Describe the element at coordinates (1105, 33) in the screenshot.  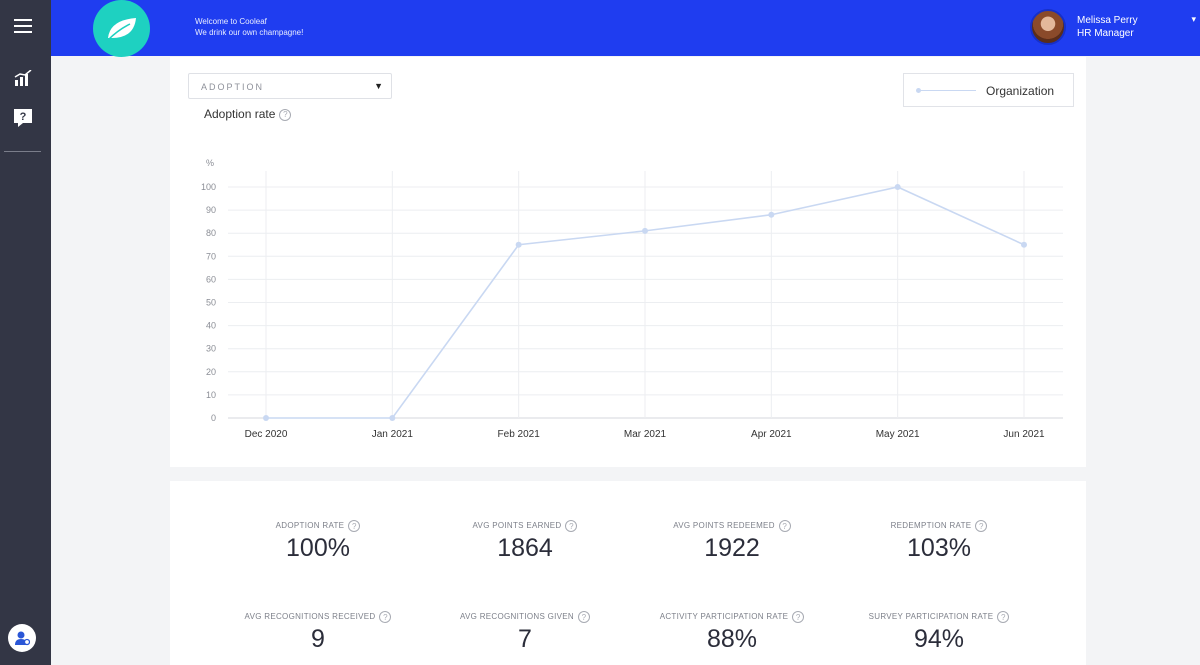
I see `user-role: HR Manager` at that location.